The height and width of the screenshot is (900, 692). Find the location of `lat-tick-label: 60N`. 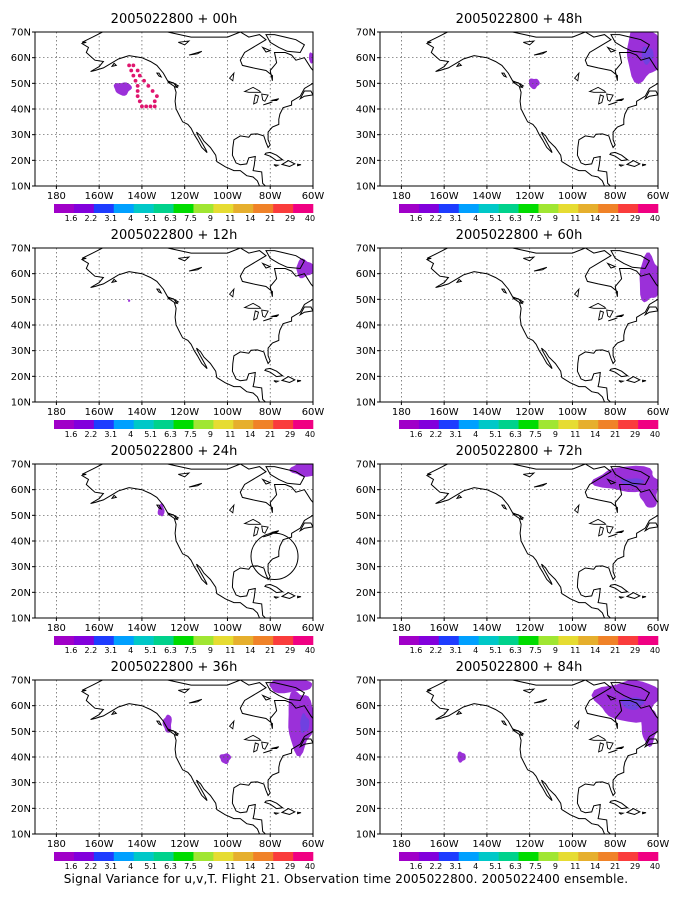

lat-tick-label: 60N is located at coordinates (366, 274).